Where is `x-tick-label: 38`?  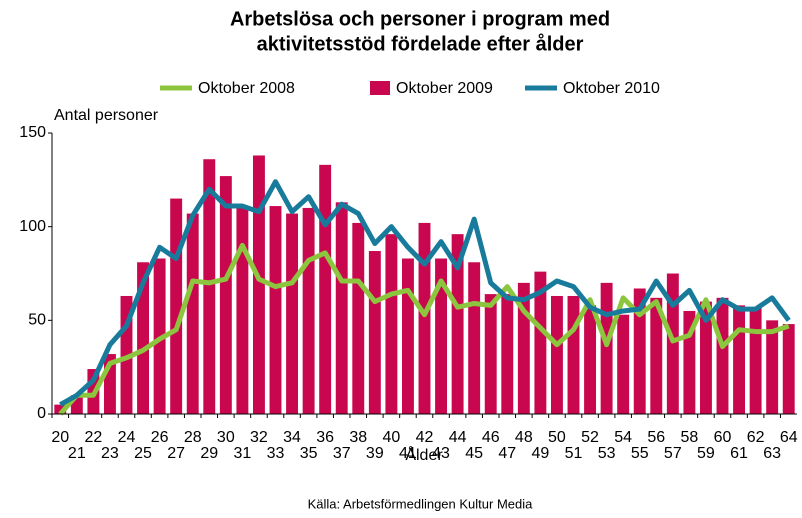 x-tick-label: 38 is located at coordinates (358, 437).